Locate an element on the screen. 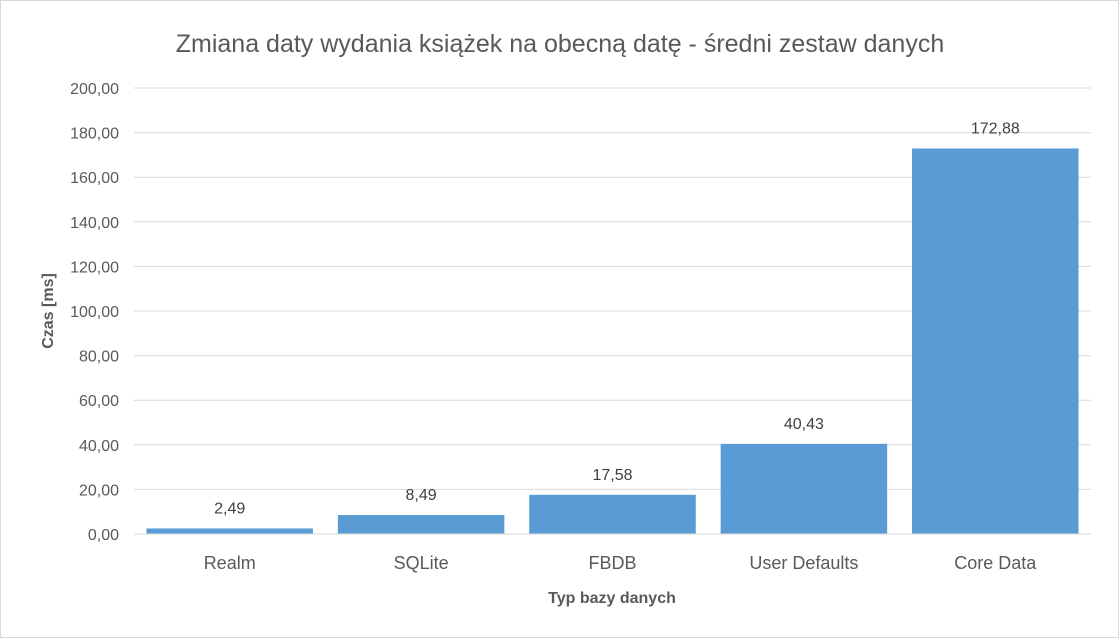 The image size is (1119, 642). y-tick-label: 0,00 is located at coordinates (103, 535).